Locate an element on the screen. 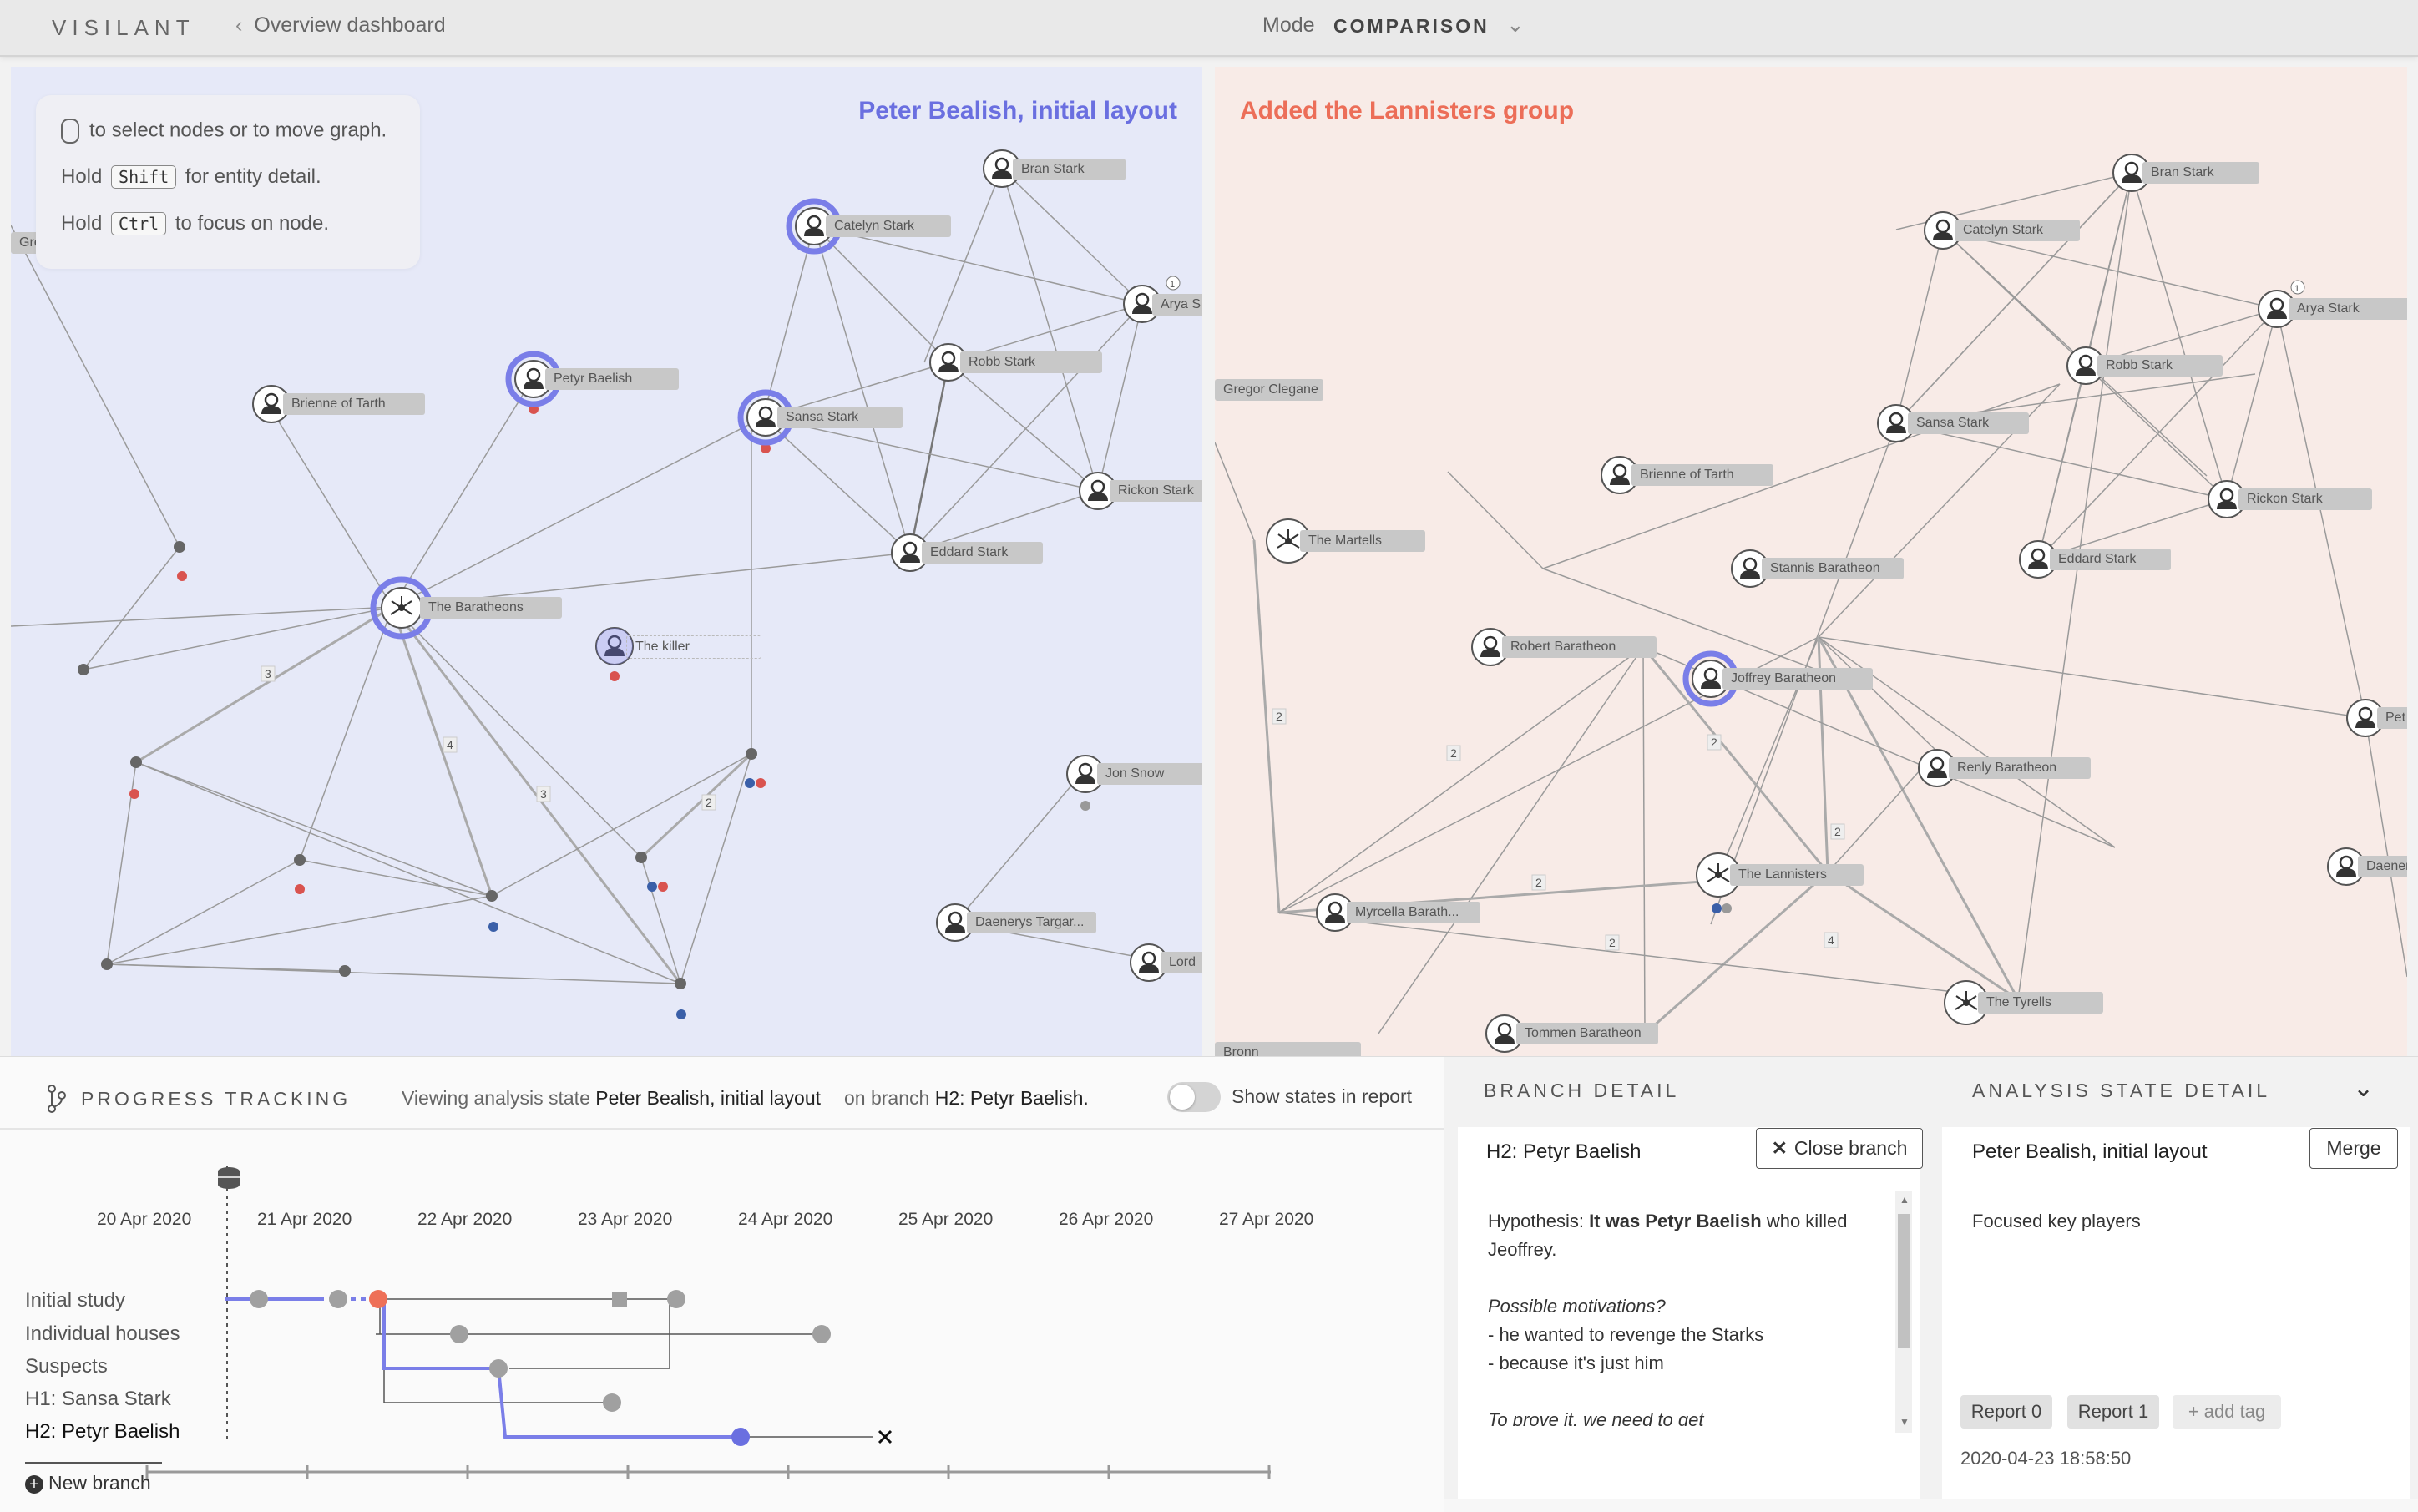 Image resolution: width=2418 pixels, height=1512 pixels. branch-row-label-active: H2: Petyr Baelish is located at coordinates (102, 1431).